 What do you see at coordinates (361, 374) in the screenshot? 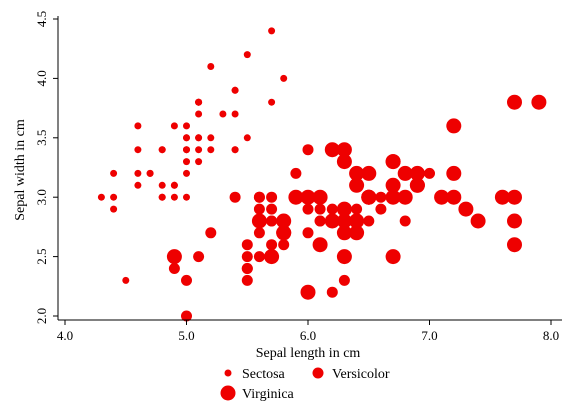
I see `legend-label-versicolor: Versicolor` at bounding box center [361, 374].